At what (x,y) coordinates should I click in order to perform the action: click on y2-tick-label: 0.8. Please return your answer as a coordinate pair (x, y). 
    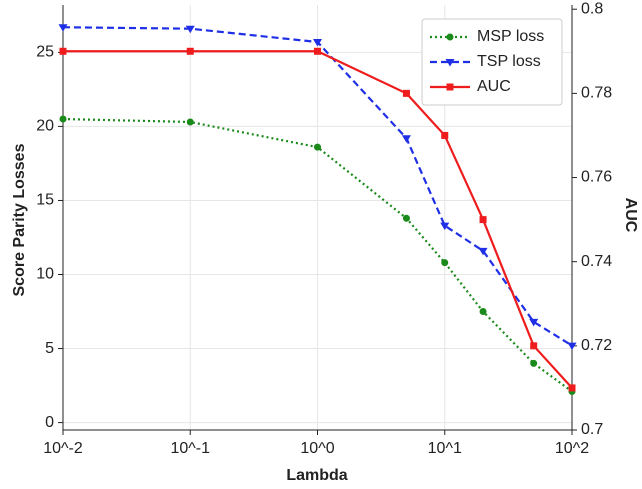
    Looking at the image, I should click on (592, 8).